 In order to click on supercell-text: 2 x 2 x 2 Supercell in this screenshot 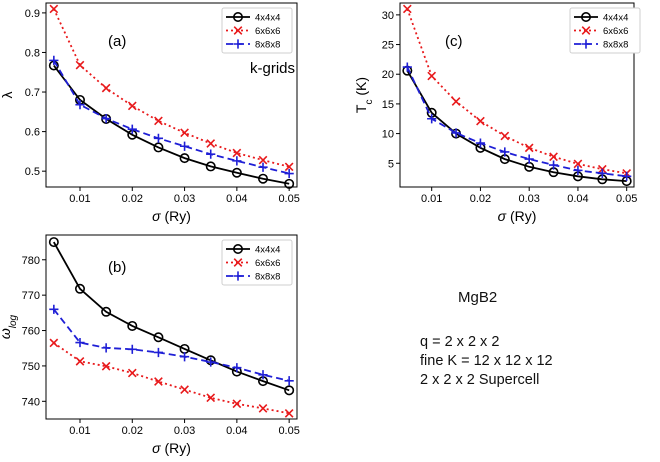, I will do `click(480, 380)`.